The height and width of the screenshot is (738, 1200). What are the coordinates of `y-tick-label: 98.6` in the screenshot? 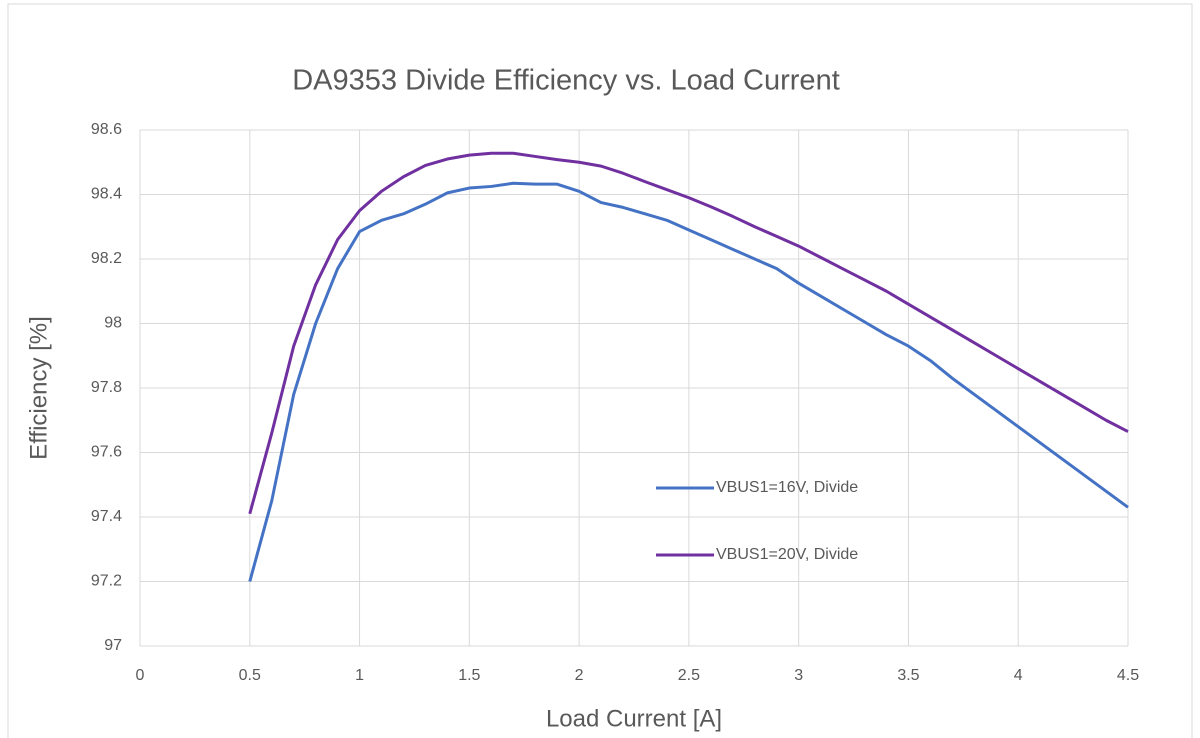 It's located at (106, 129).